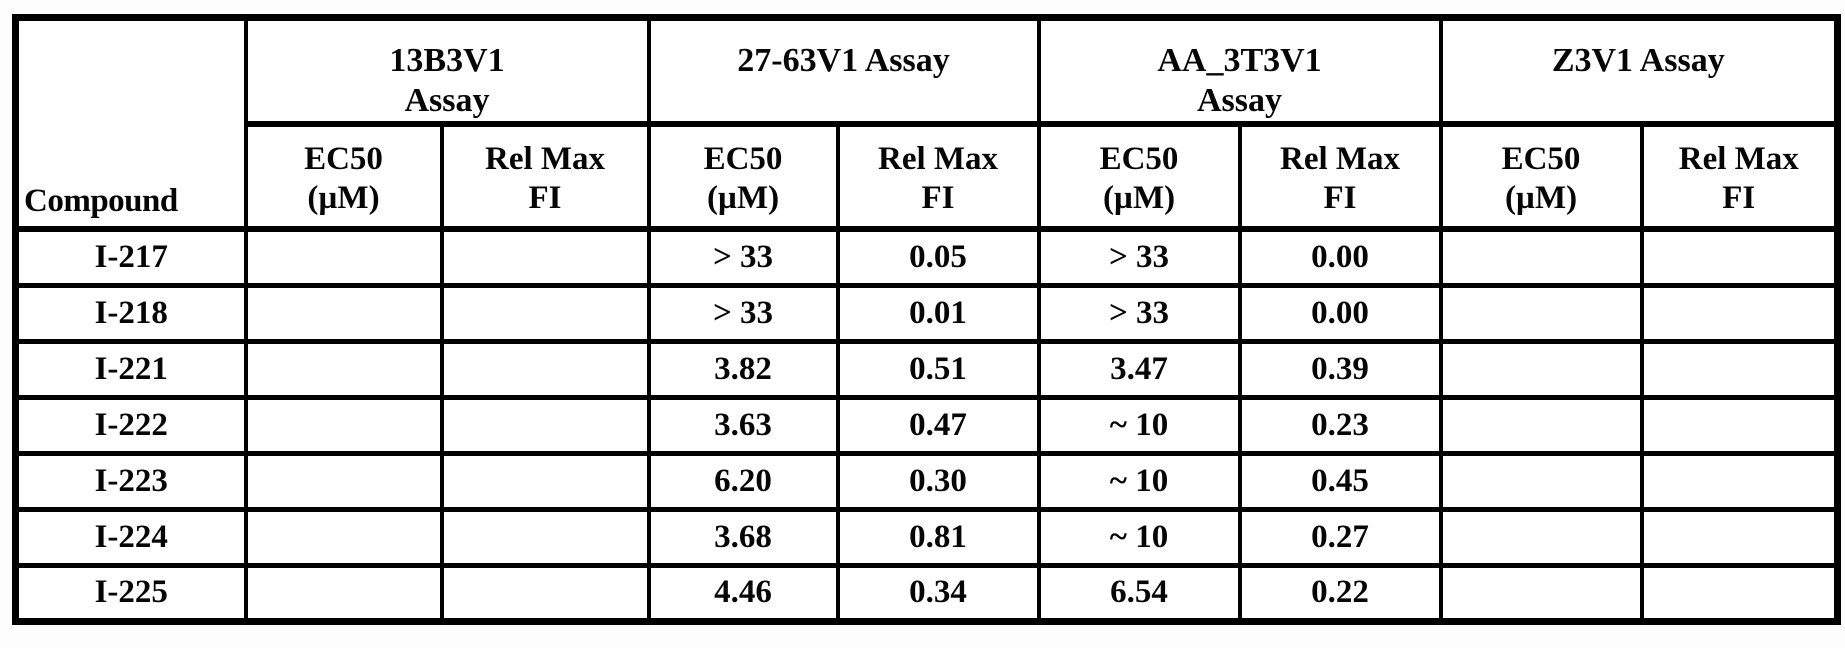 The image size is (1845, 648). Describe the element at coordinates (1139, 593) in the screenshot. I see `value-cell-aa-3t3v1-ec50: 6.54` at that location.